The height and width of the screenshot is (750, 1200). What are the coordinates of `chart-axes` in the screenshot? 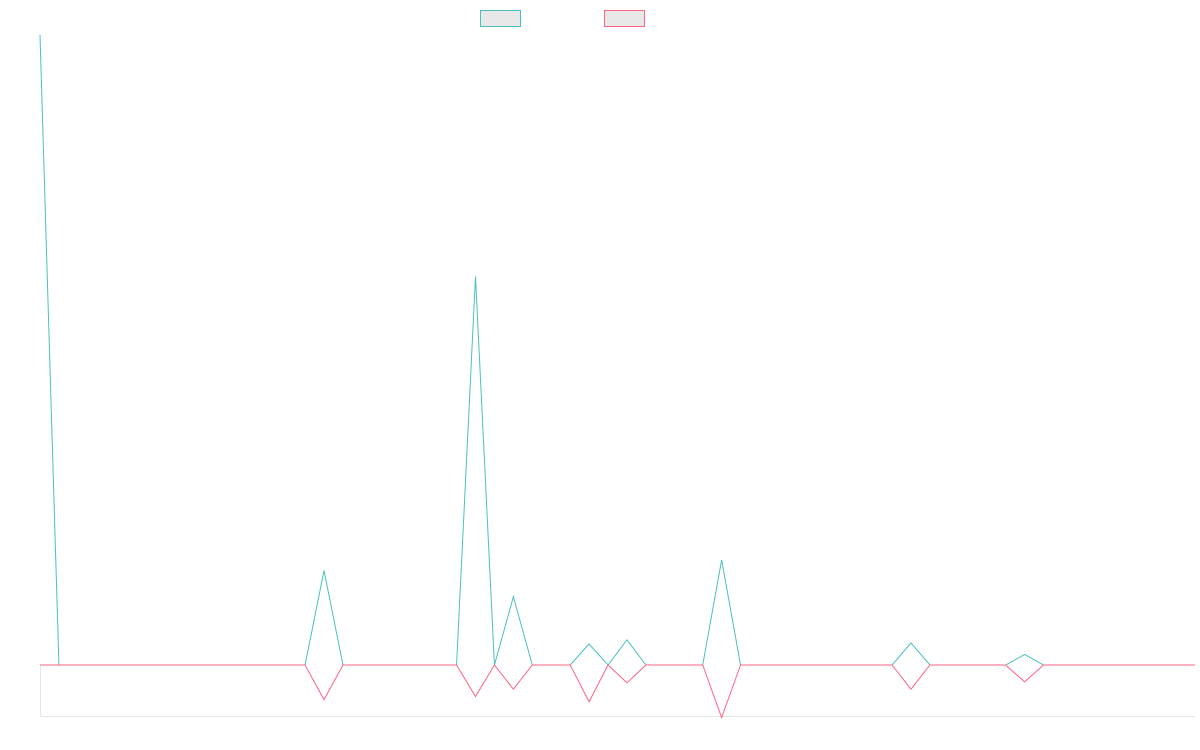 It's located at (617, 691).